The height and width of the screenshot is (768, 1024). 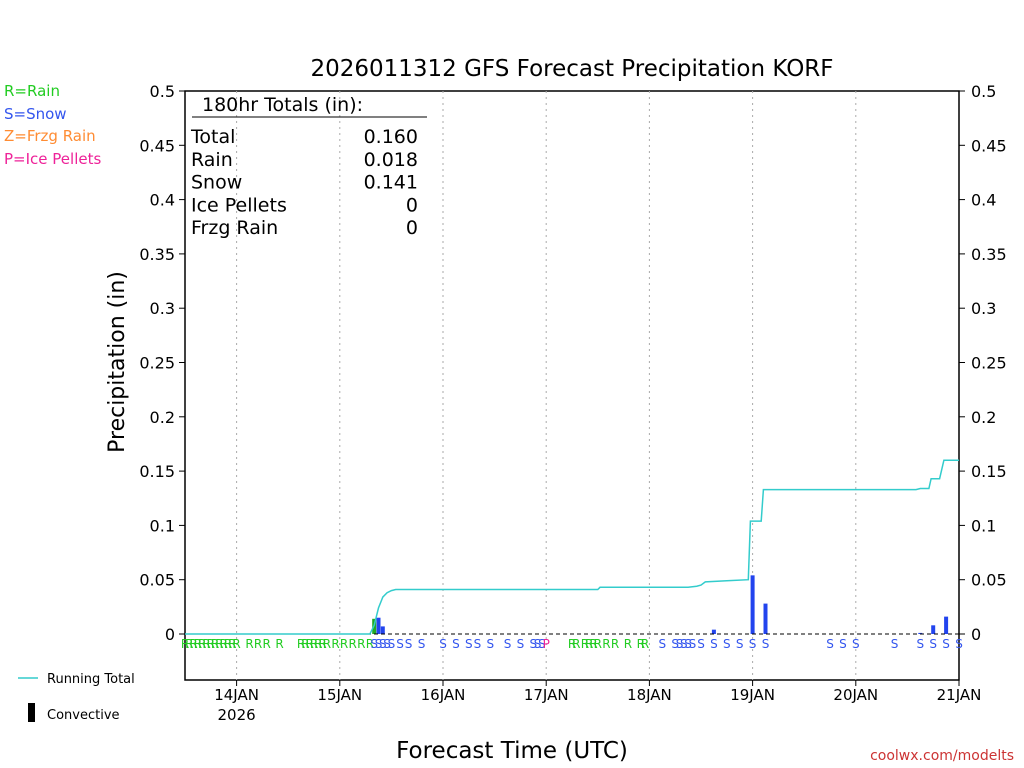 What do you see at coordinates (162, 417) in the screenshot?
I see `y-tick-label: 0.2` at bounding box center [162, 417].